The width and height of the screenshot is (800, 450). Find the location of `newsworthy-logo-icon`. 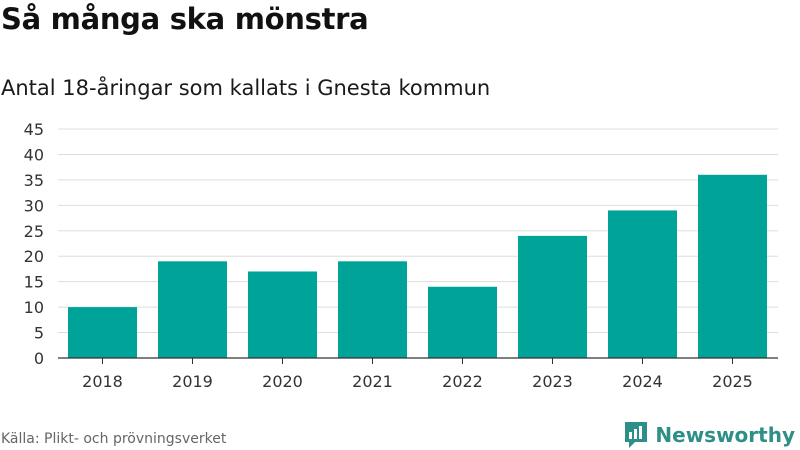

newsworthy-logo-icon is located at coordinates (636, 435).